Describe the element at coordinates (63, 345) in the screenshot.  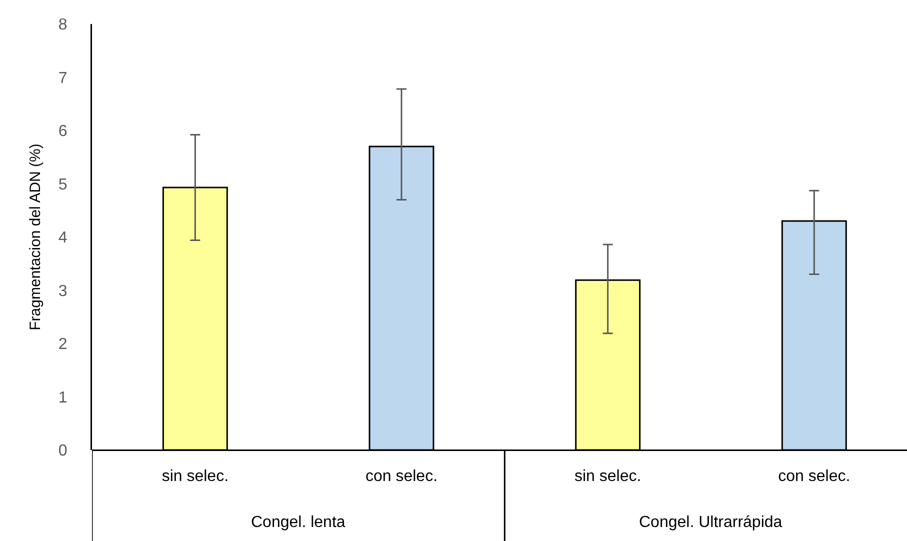
I see `y-tick-label: 2` at that location.